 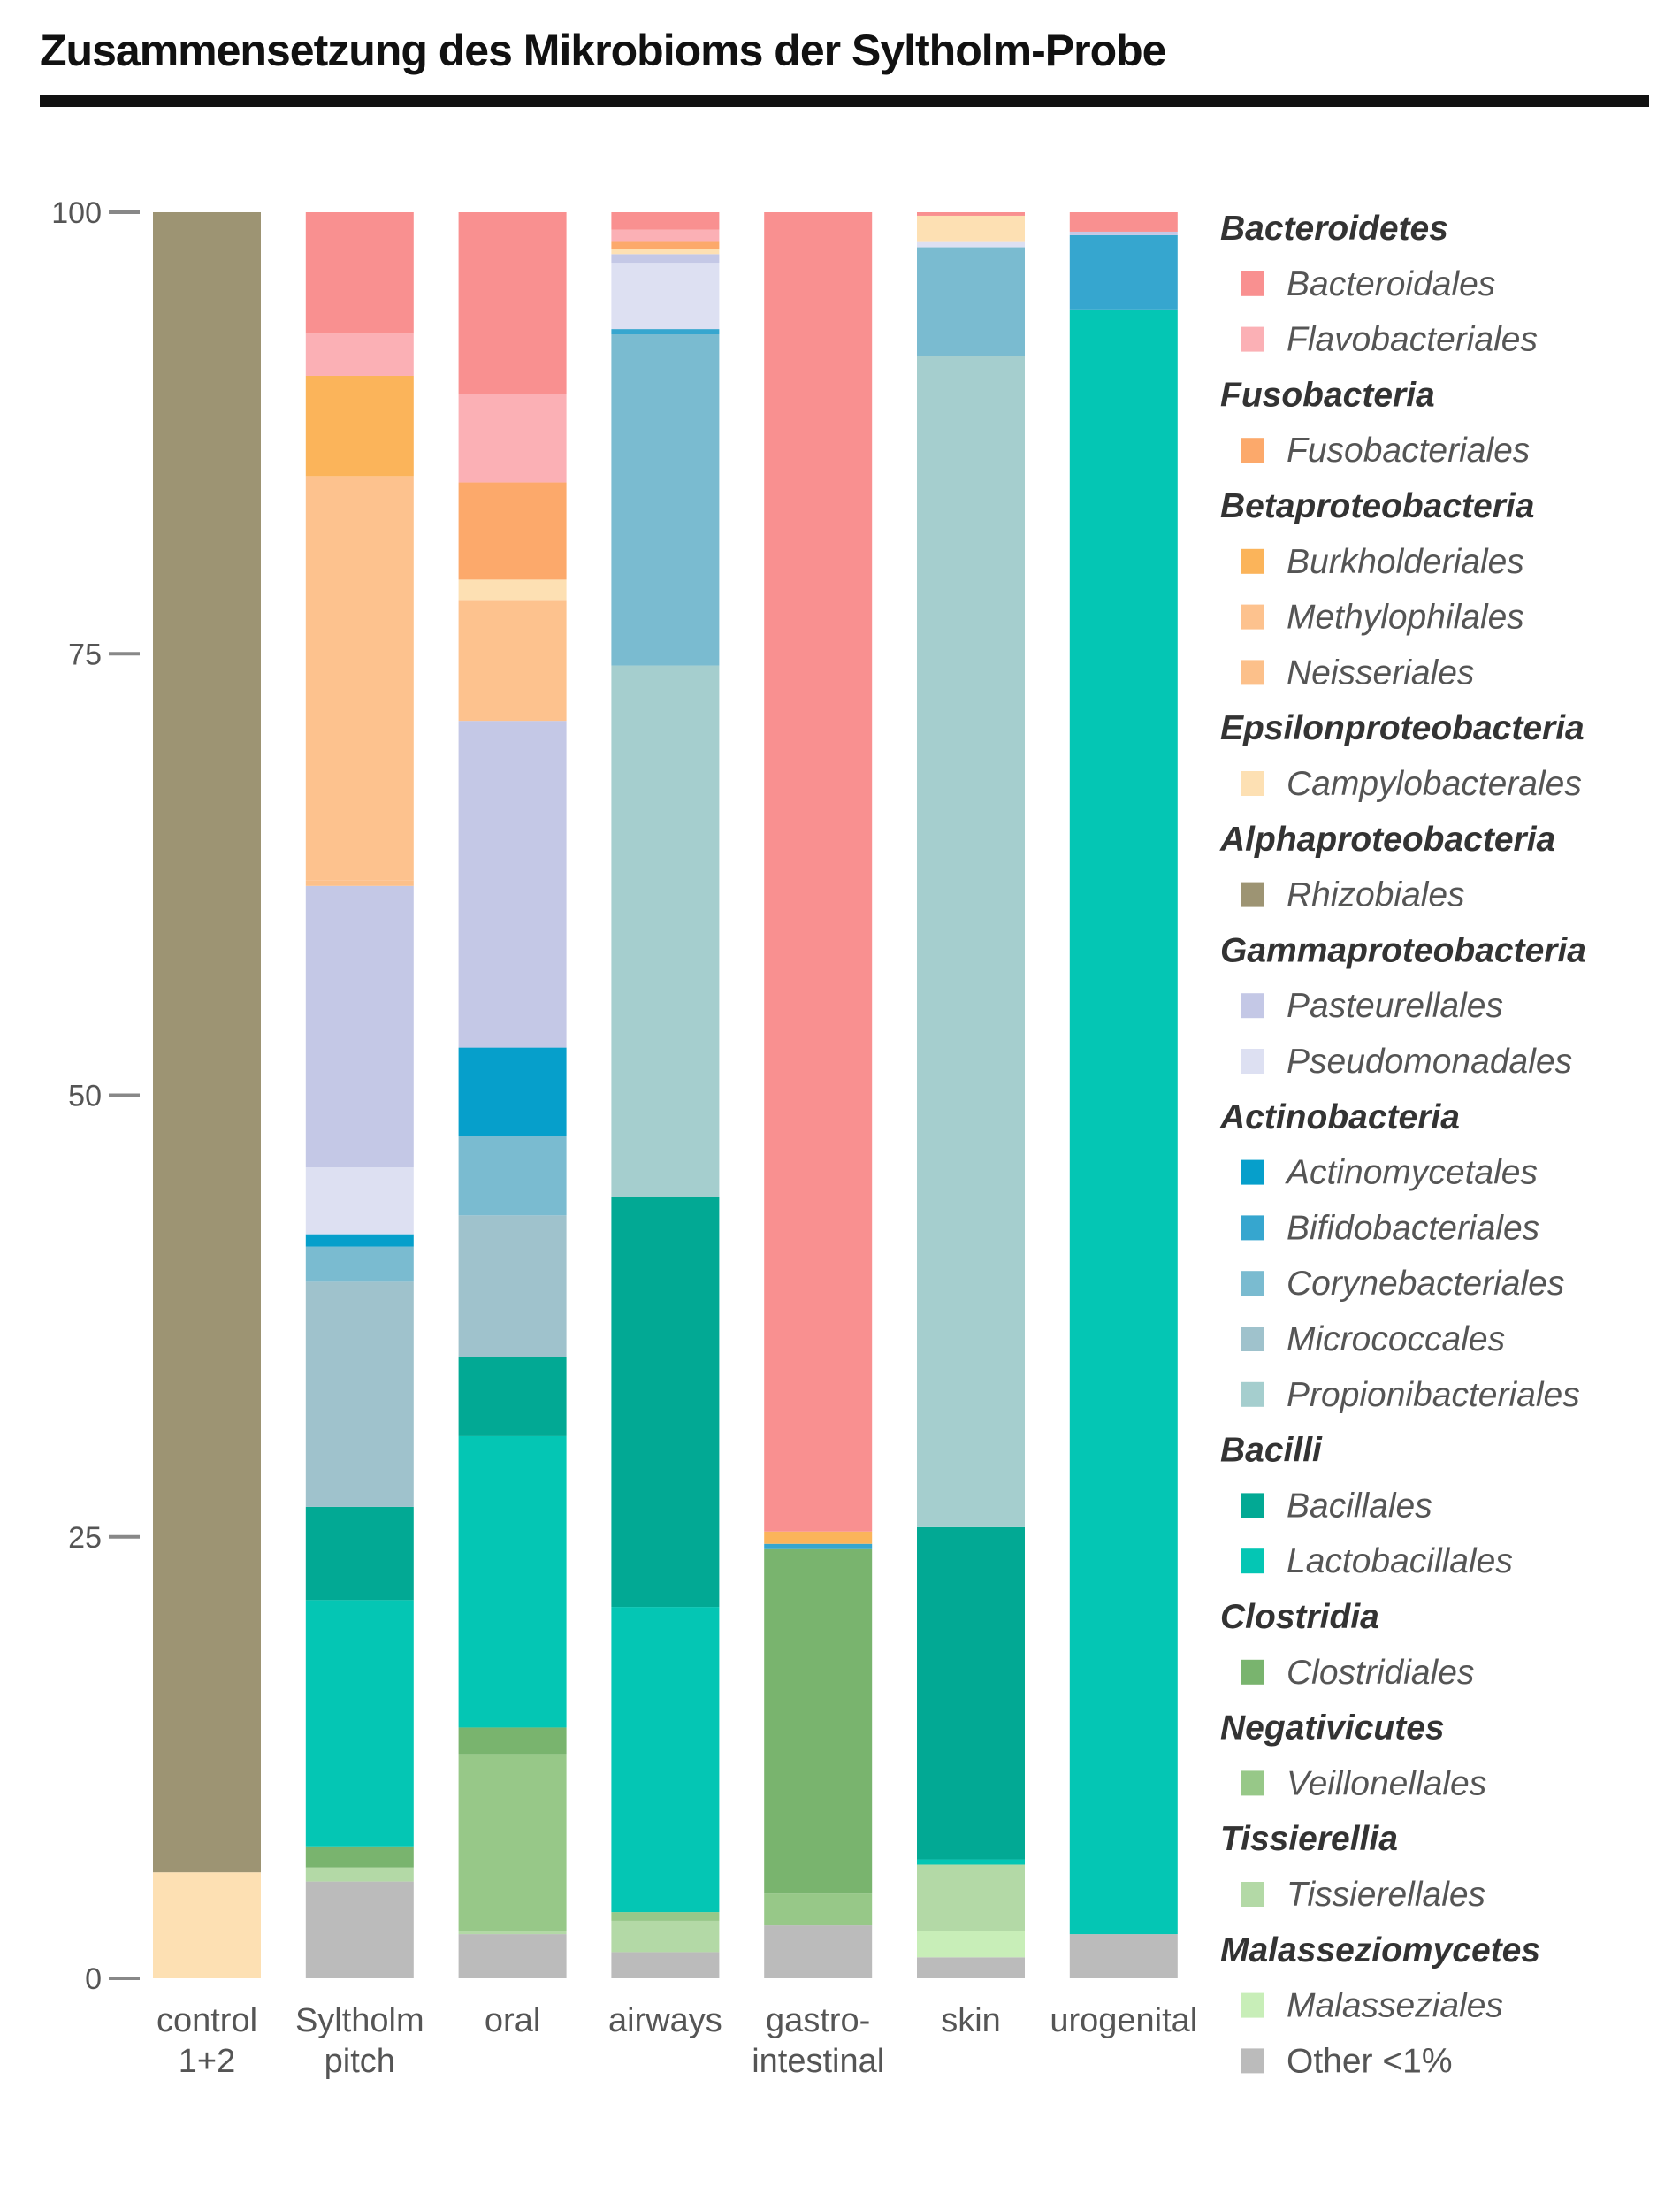 What do you see at coordinates (85, 1097) in the screenshot?
I see `y-tick-label-50: 50` at bounding box center [85, 1097].